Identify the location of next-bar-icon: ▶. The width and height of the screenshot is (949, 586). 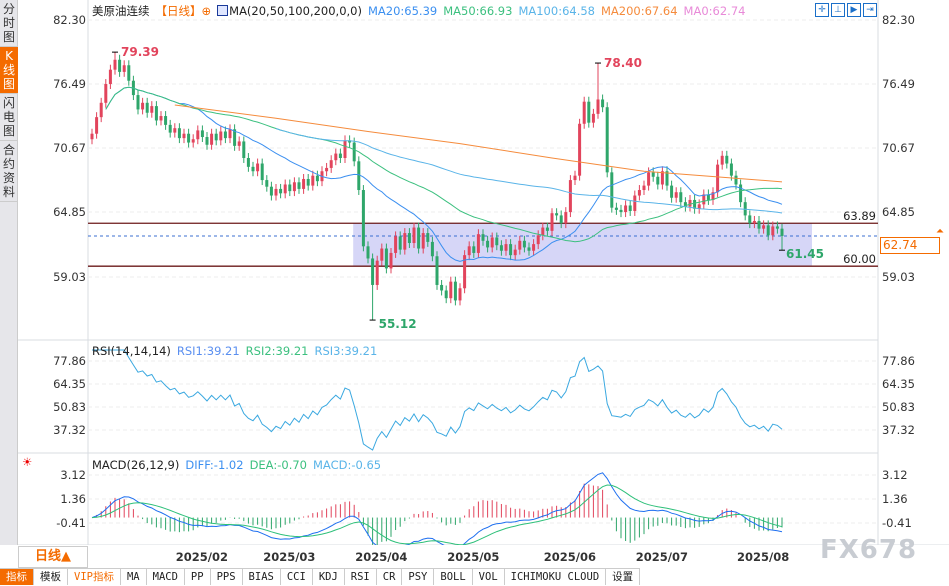
(854, 10).